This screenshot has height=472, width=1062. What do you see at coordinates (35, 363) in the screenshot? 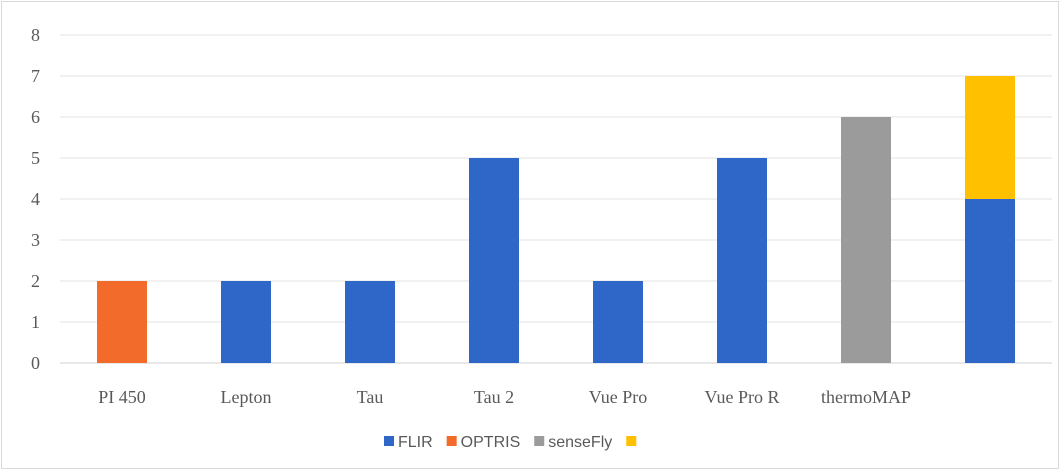
I see `y-tick-label-0: 0` at bounding box center [35, 363].